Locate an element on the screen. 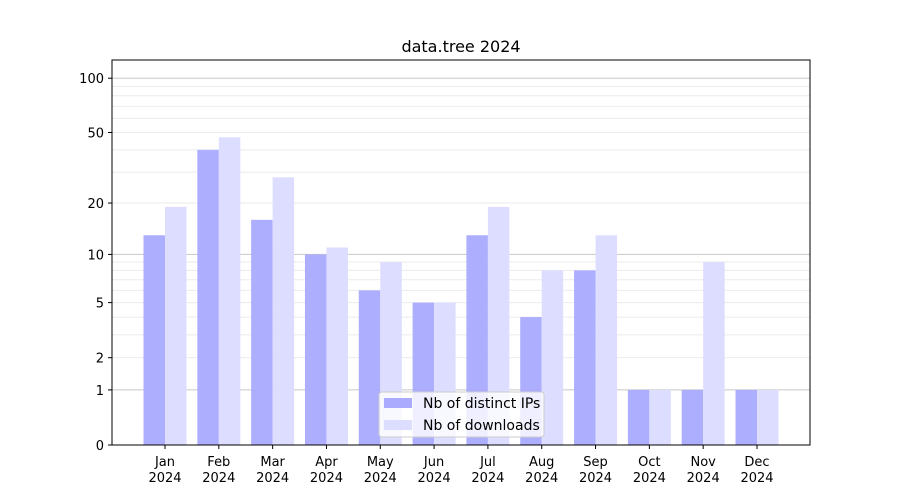 The width and height of the screenshot is (900, 504). x-tick-label: Nov is located at coordinates (703, 462).